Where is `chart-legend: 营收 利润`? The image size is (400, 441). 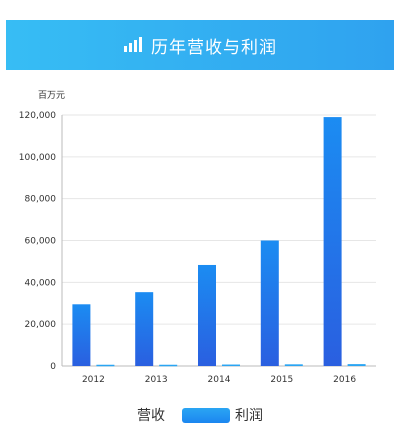
chart-legend: 营收 利润 is located at coordinates (200, 415).